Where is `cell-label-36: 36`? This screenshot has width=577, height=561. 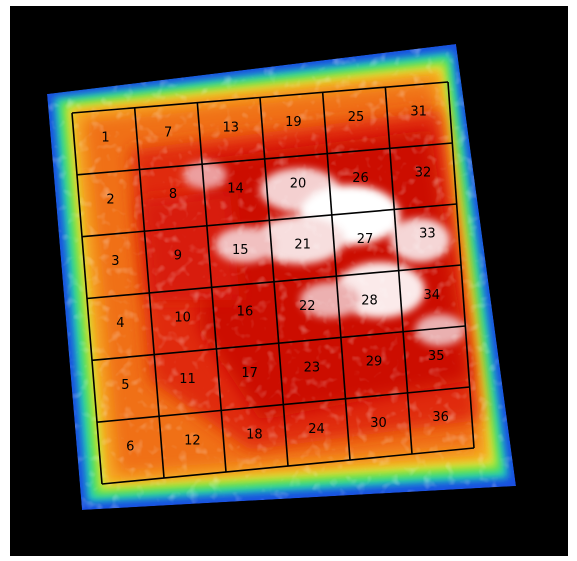 cell-label-36: 36 is located at coordinates (440, 417).